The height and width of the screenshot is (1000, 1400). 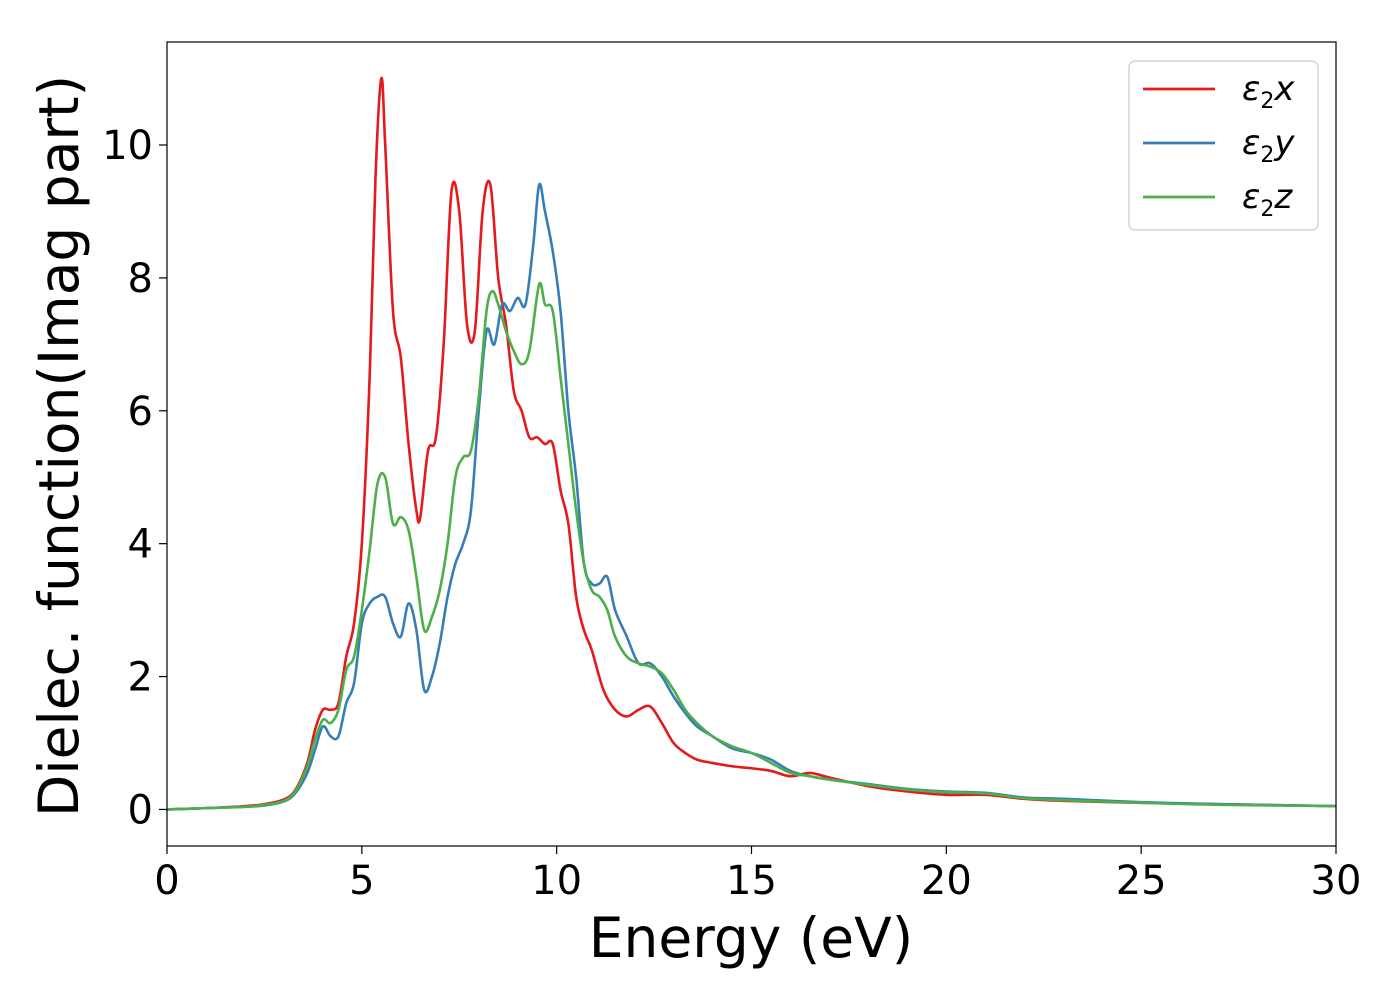 What do you see at coordinates (1284, 143) in the screenshot?
I see `legend-label-var: y` at bounding box center [1284, 143].